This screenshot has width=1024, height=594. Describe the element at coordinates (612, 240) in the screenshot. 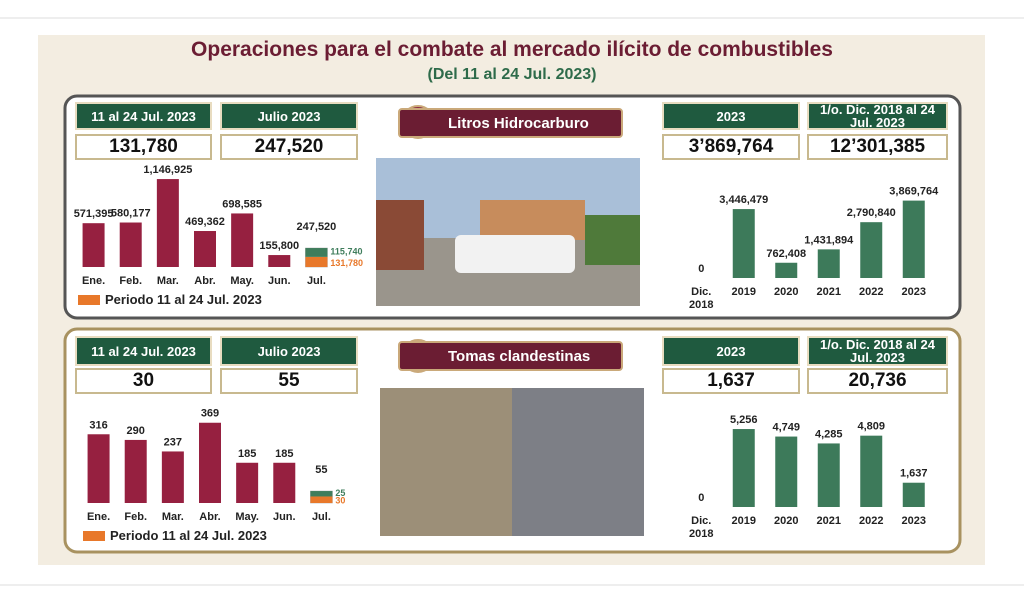

I see `photo-tree` at that location.